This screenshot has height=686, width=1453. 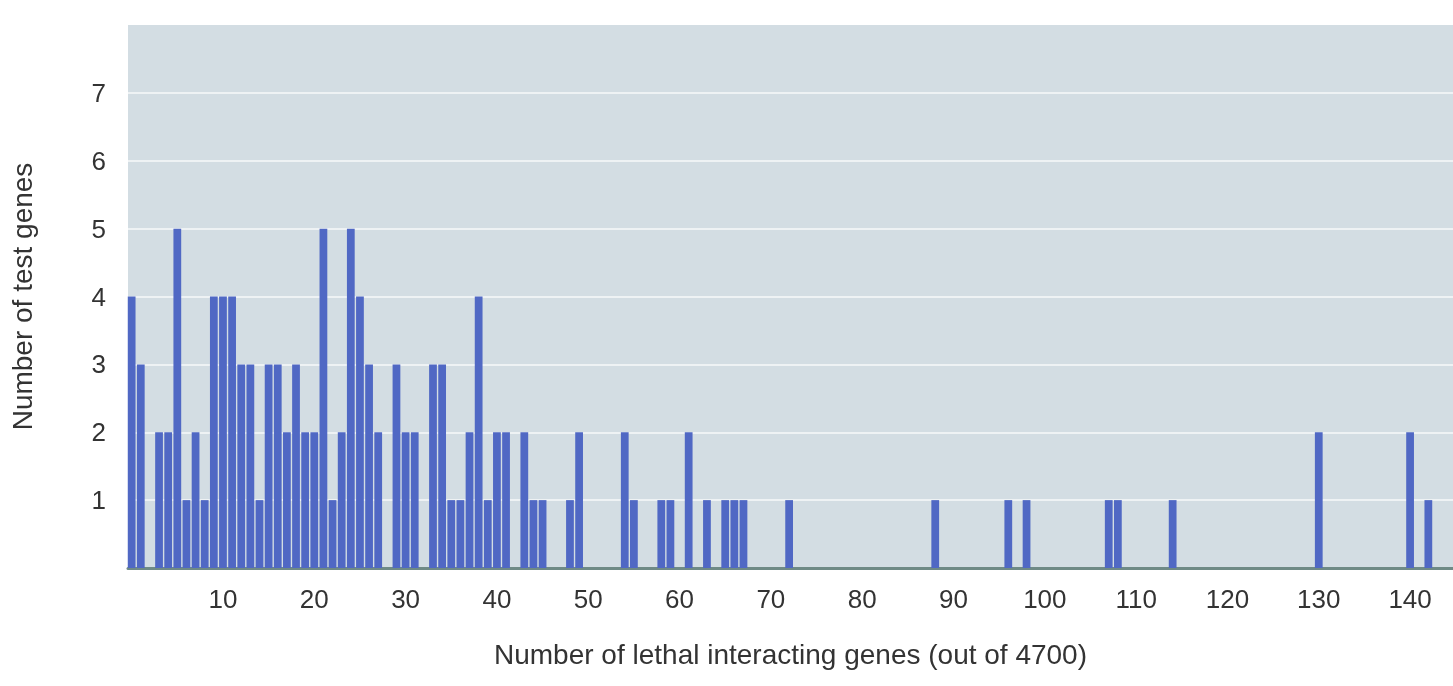 What do you see at coordinates (1227, 599) in the screenshot?
I see `x-tick-label: 120` at bounding box center [1227, 599].